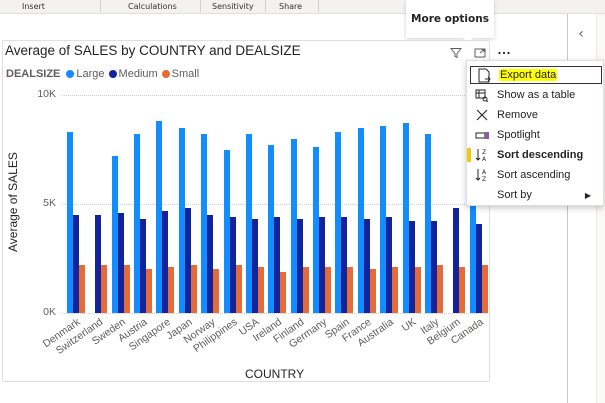  I want to click on svg-text: A, so click(484, 159).